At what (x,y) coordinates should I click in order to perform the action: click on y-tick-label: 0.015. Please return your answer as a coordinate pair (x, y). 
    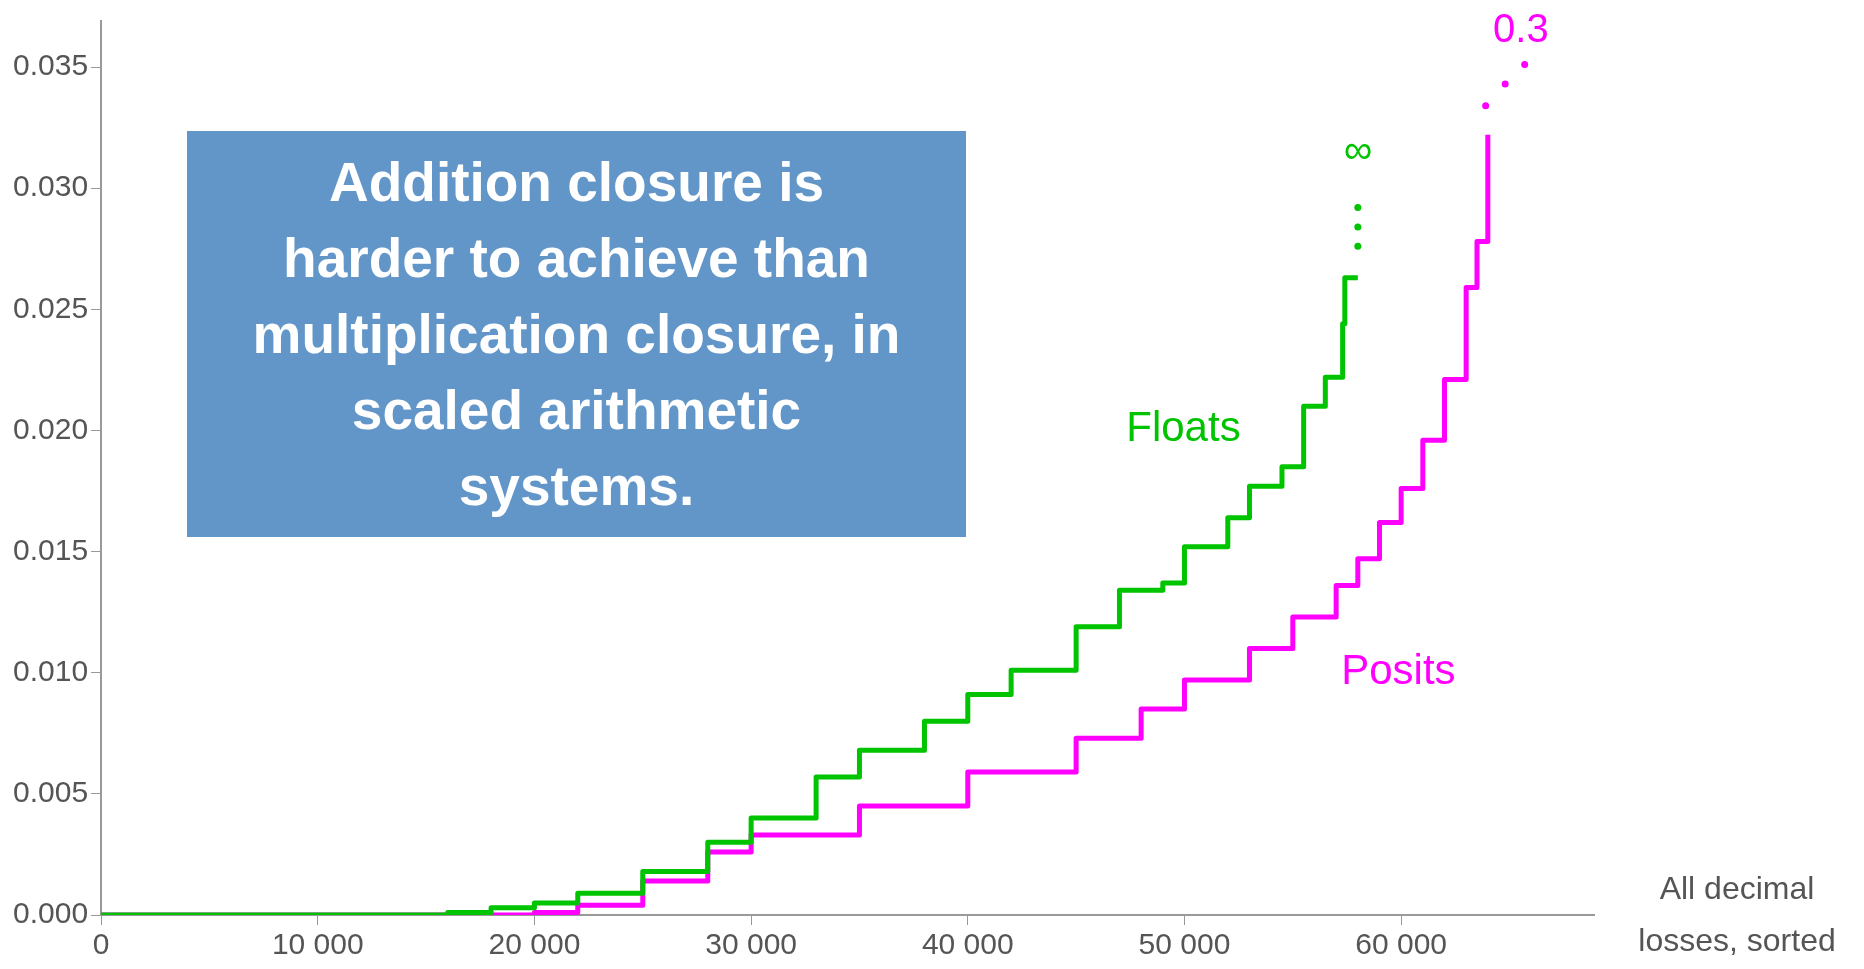
    Looking at the image, I should click on (51, 549).